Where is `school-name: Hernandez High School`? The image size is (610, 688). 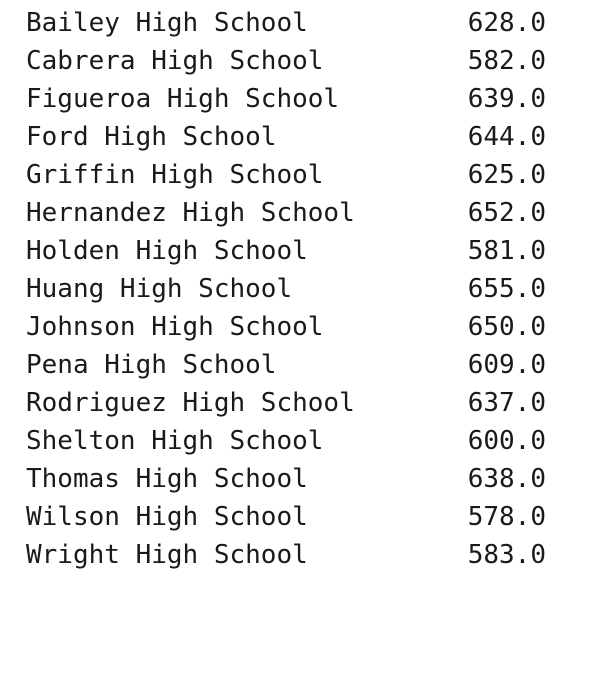 school-name: Hernandez High School is located at coordinates (190, 213).